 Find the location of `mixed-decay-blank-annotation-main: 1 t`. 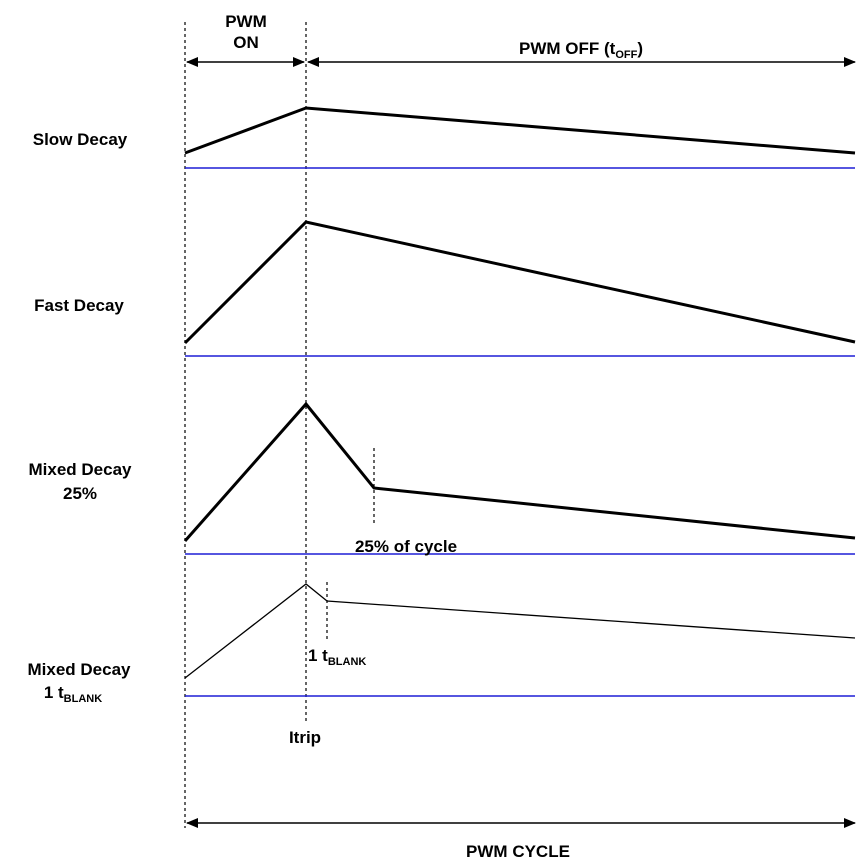

mixed-decay-blank-annotation-main: 1 t is located at coordinates (318, 655).